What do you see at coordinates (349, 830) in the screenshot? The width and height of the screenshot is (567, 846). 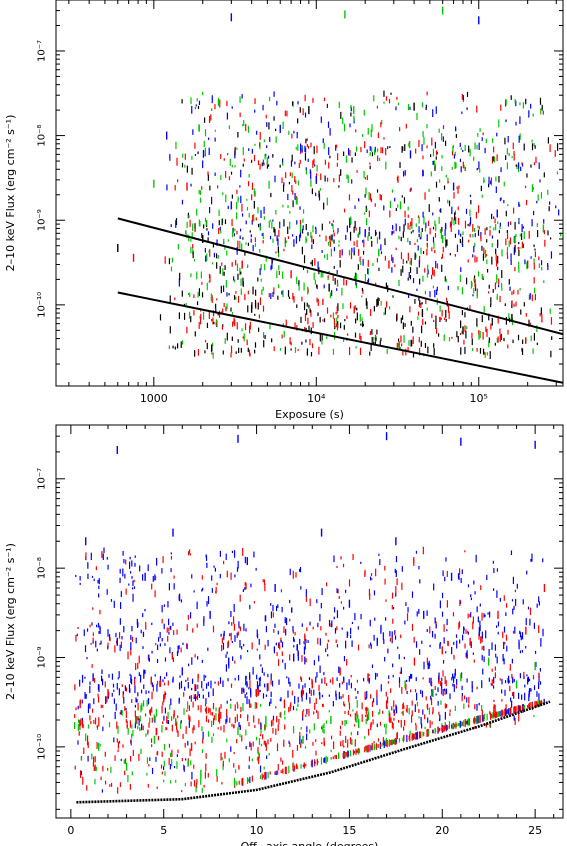 I see `x-tick-label: 15` at bounding box center [349, 830].